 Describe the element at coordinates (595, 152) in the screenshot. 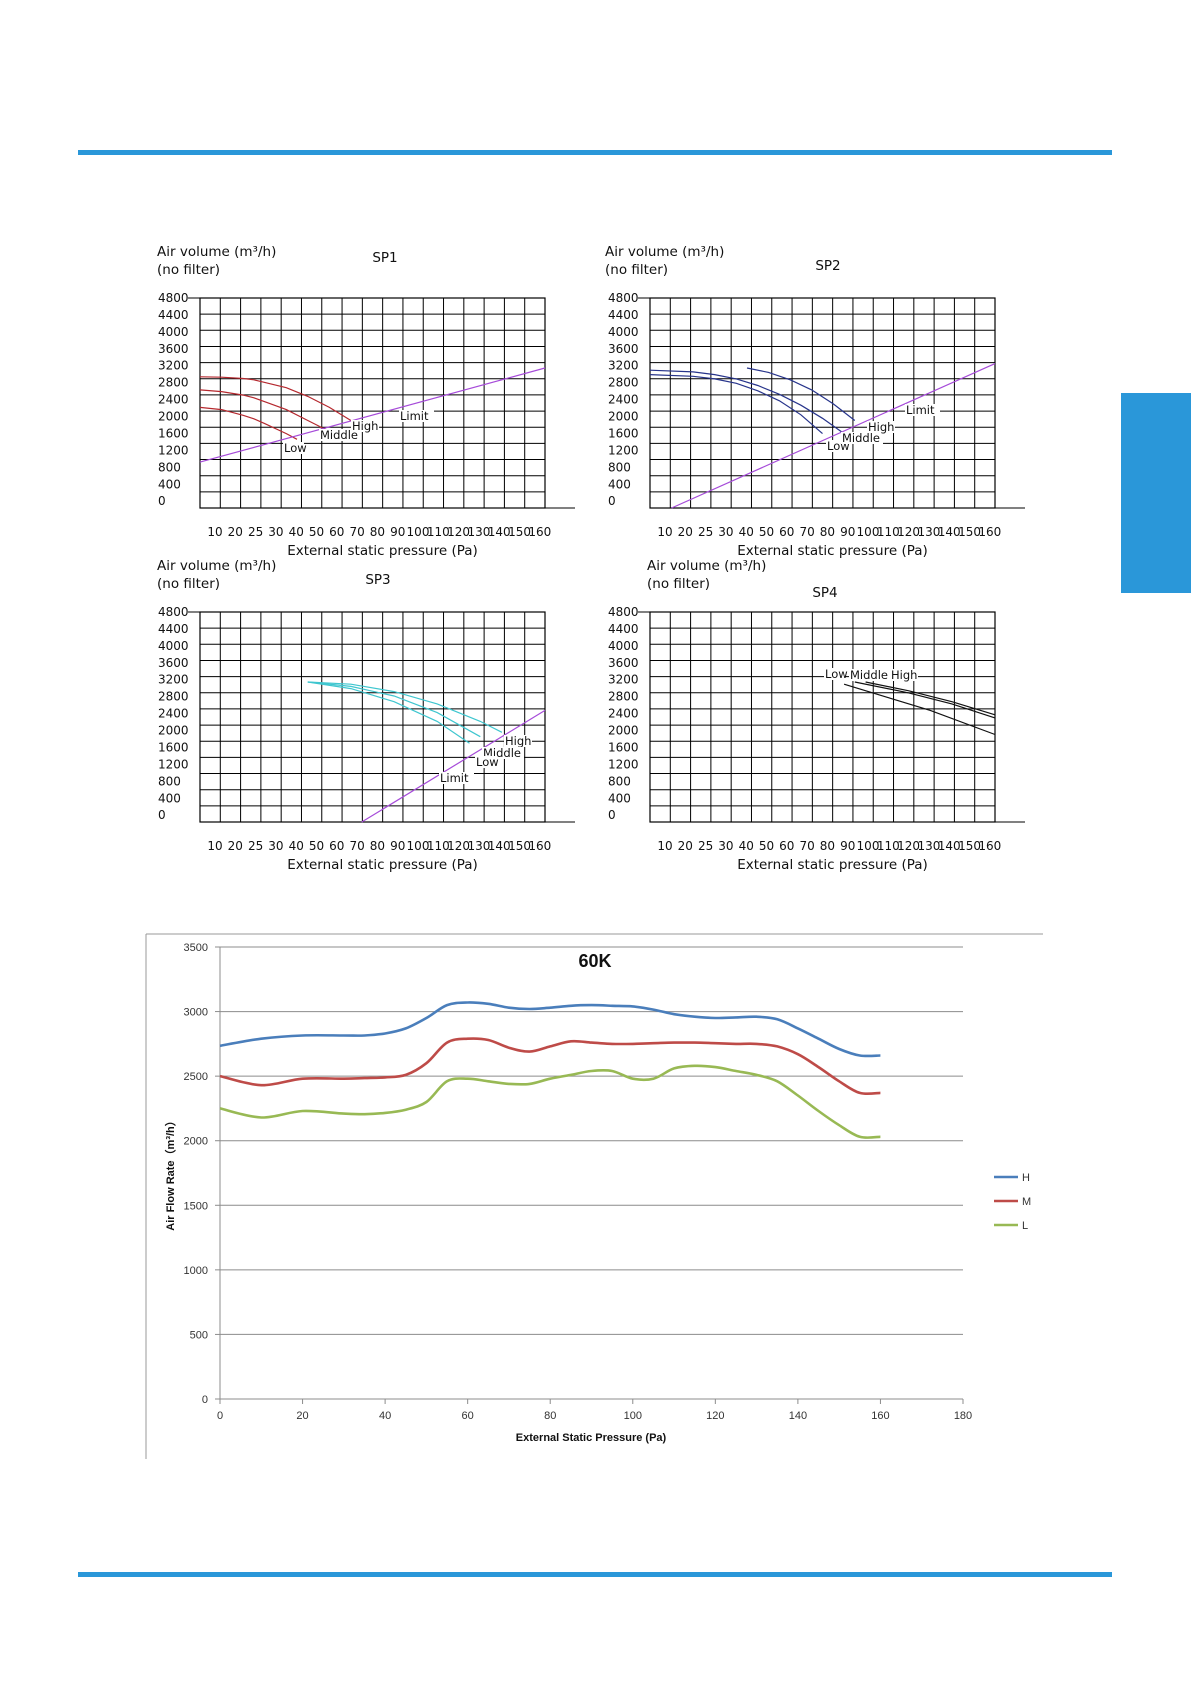

I see `top-rule` at that location.